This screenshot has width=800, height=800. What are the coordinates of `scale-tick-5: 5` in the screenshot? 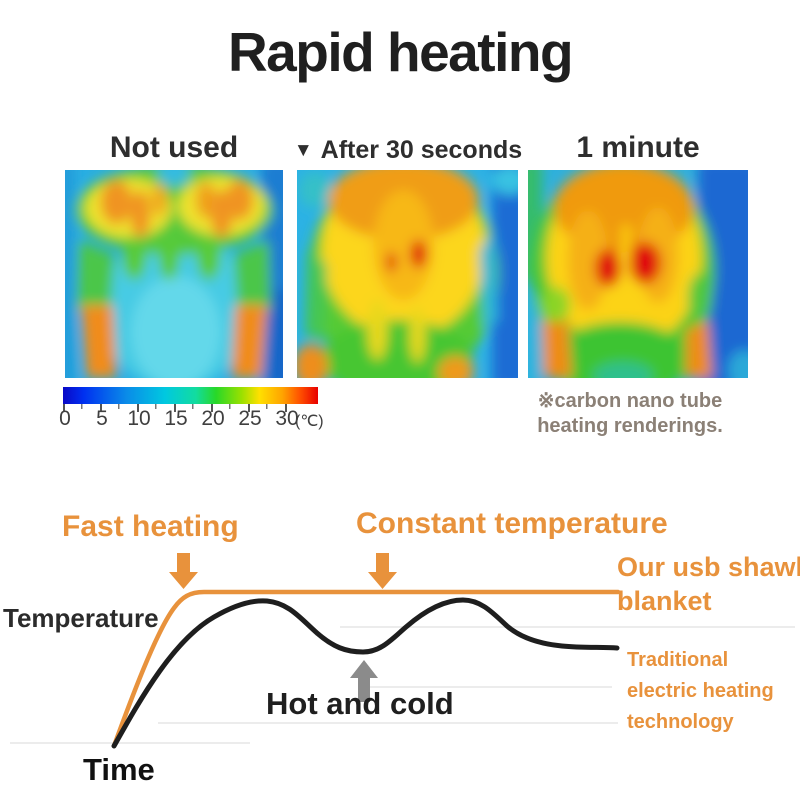 It's located at (102, 418).